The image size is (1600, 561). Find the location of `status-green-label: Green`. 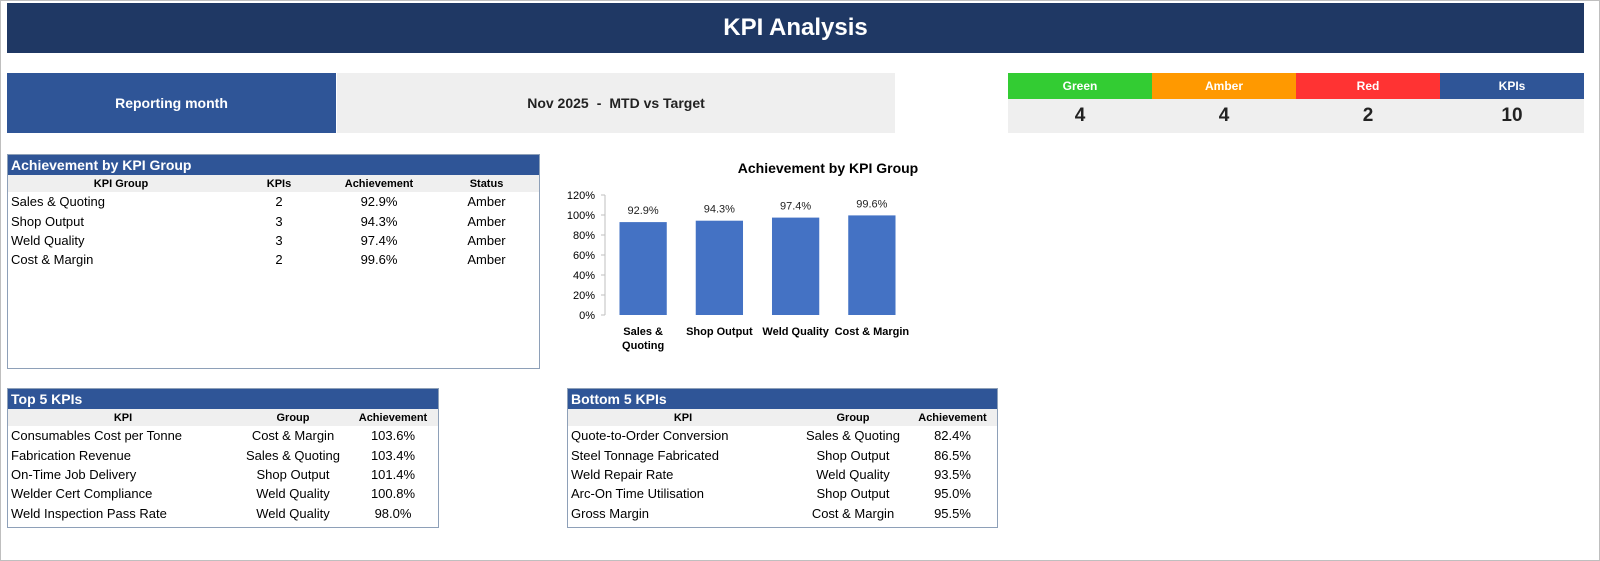

status-green-label: Green is located at coordinates (1080, 86).